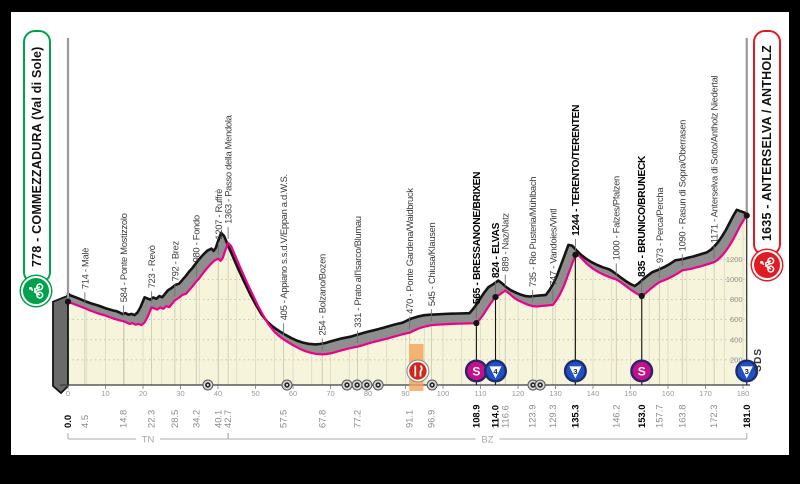 The height and width of the screenshot is (484, 800). Describe the element at coordinates (227, 419) in the screenshot. I see `km-label: 42.7` at that location.